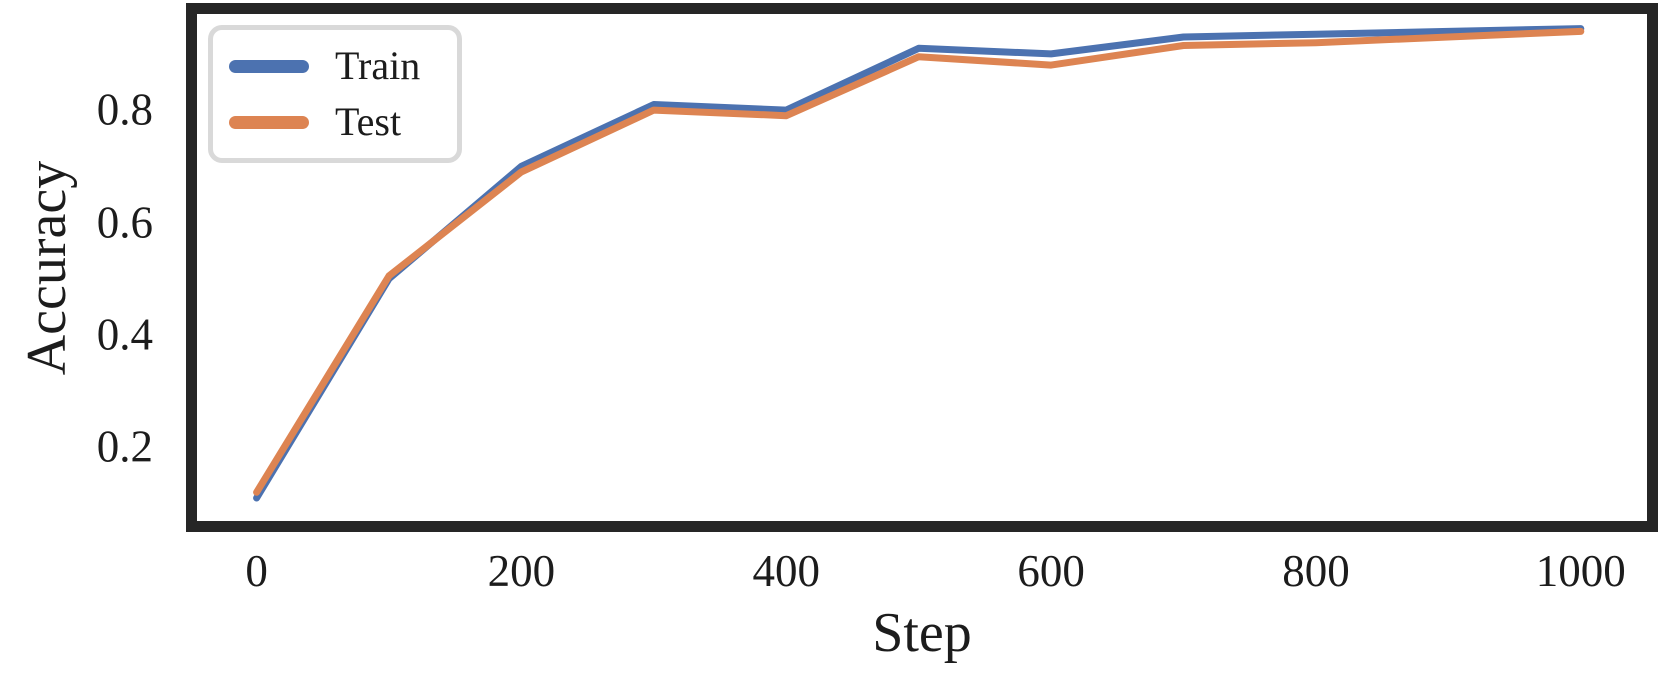  Describe the element at coordinates (1316, 571) in the screenshot. I see `x-tick-label: 800` at that location.